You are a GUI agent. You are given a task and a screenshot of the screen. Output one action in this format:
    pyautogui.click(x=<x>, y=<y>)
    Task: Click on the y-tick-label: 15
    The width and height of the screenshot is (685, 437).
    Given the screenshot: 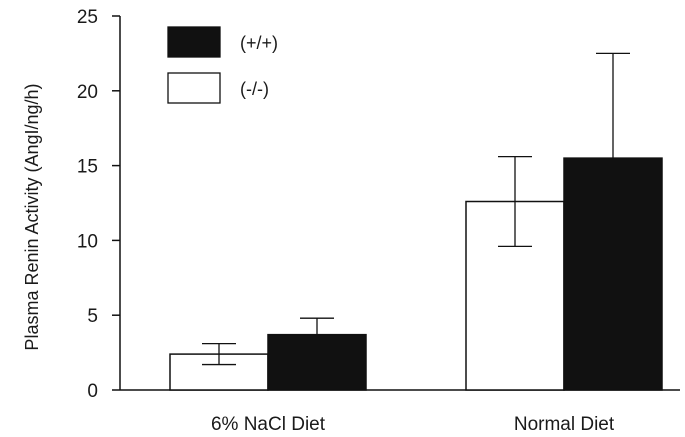 What is the action you would take?
    pyautogui.click(x=87, y=167)
    